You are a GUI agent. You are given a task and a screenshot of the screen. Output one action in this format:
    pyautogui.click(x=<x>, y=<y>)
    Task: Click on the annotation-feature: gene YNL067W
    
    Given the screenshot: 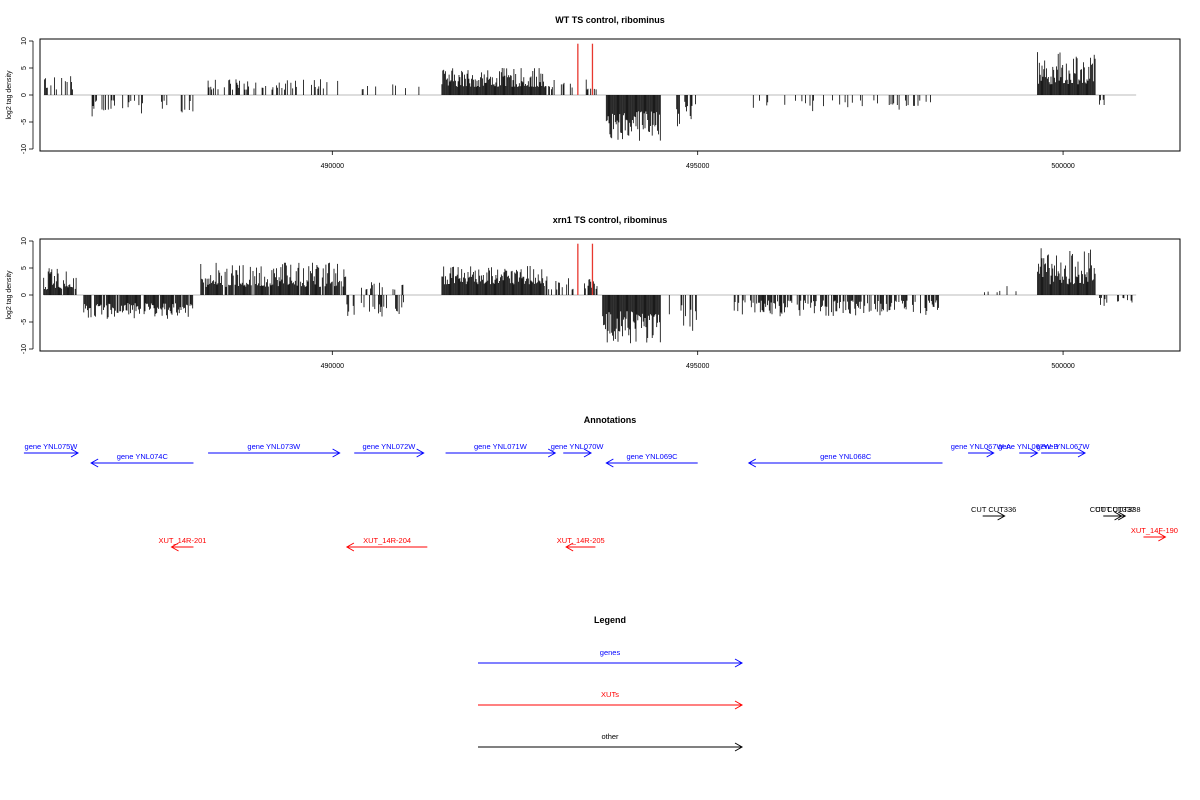 What is the action you would take?
    pyautogui.click(x=1064, y=450)
    